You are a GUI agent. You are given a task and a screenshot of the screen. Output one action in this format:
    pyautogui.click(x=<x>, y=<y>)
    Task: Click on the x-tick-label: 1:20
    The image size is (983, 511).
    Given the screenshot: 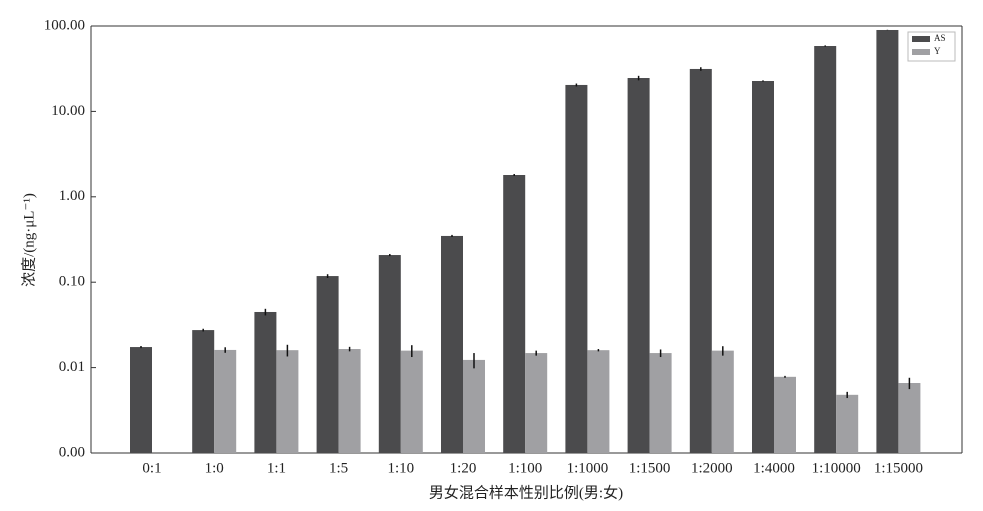 What is the action you would take?
    pyautogui.click(x=463, y=468)
    